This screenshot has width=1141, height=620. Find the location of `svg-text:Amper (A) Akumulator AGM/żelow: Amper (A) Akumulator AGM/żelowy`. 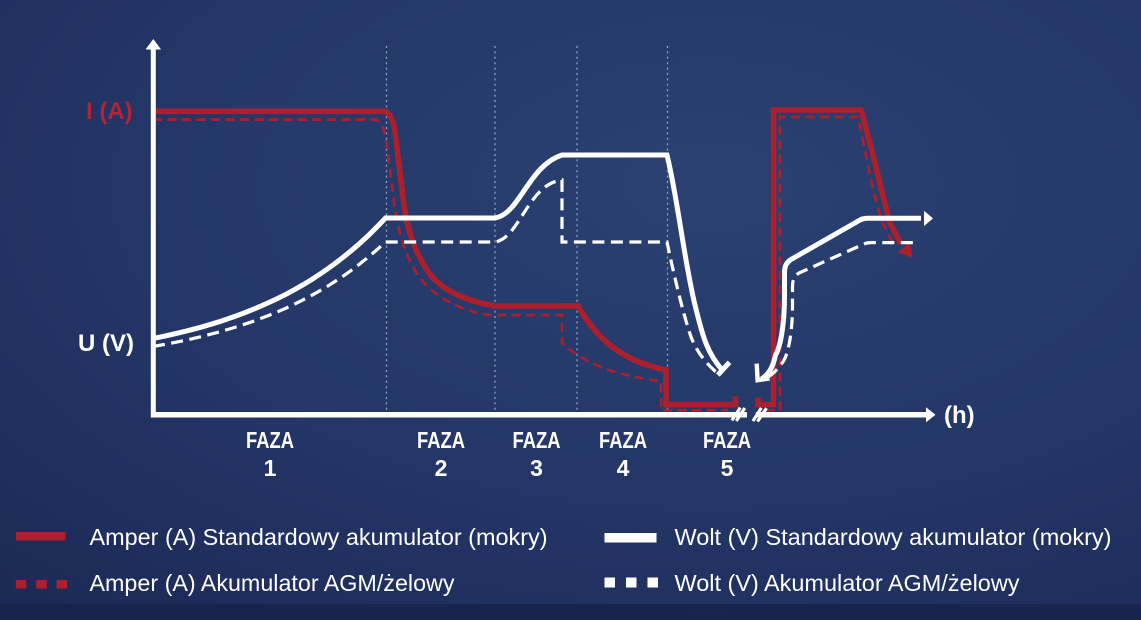

svg-text:Amper (A) Akumulator AGM/żelow: Amper (A) Akumulator AGM/żelowy is located at coordinates (272, 583).